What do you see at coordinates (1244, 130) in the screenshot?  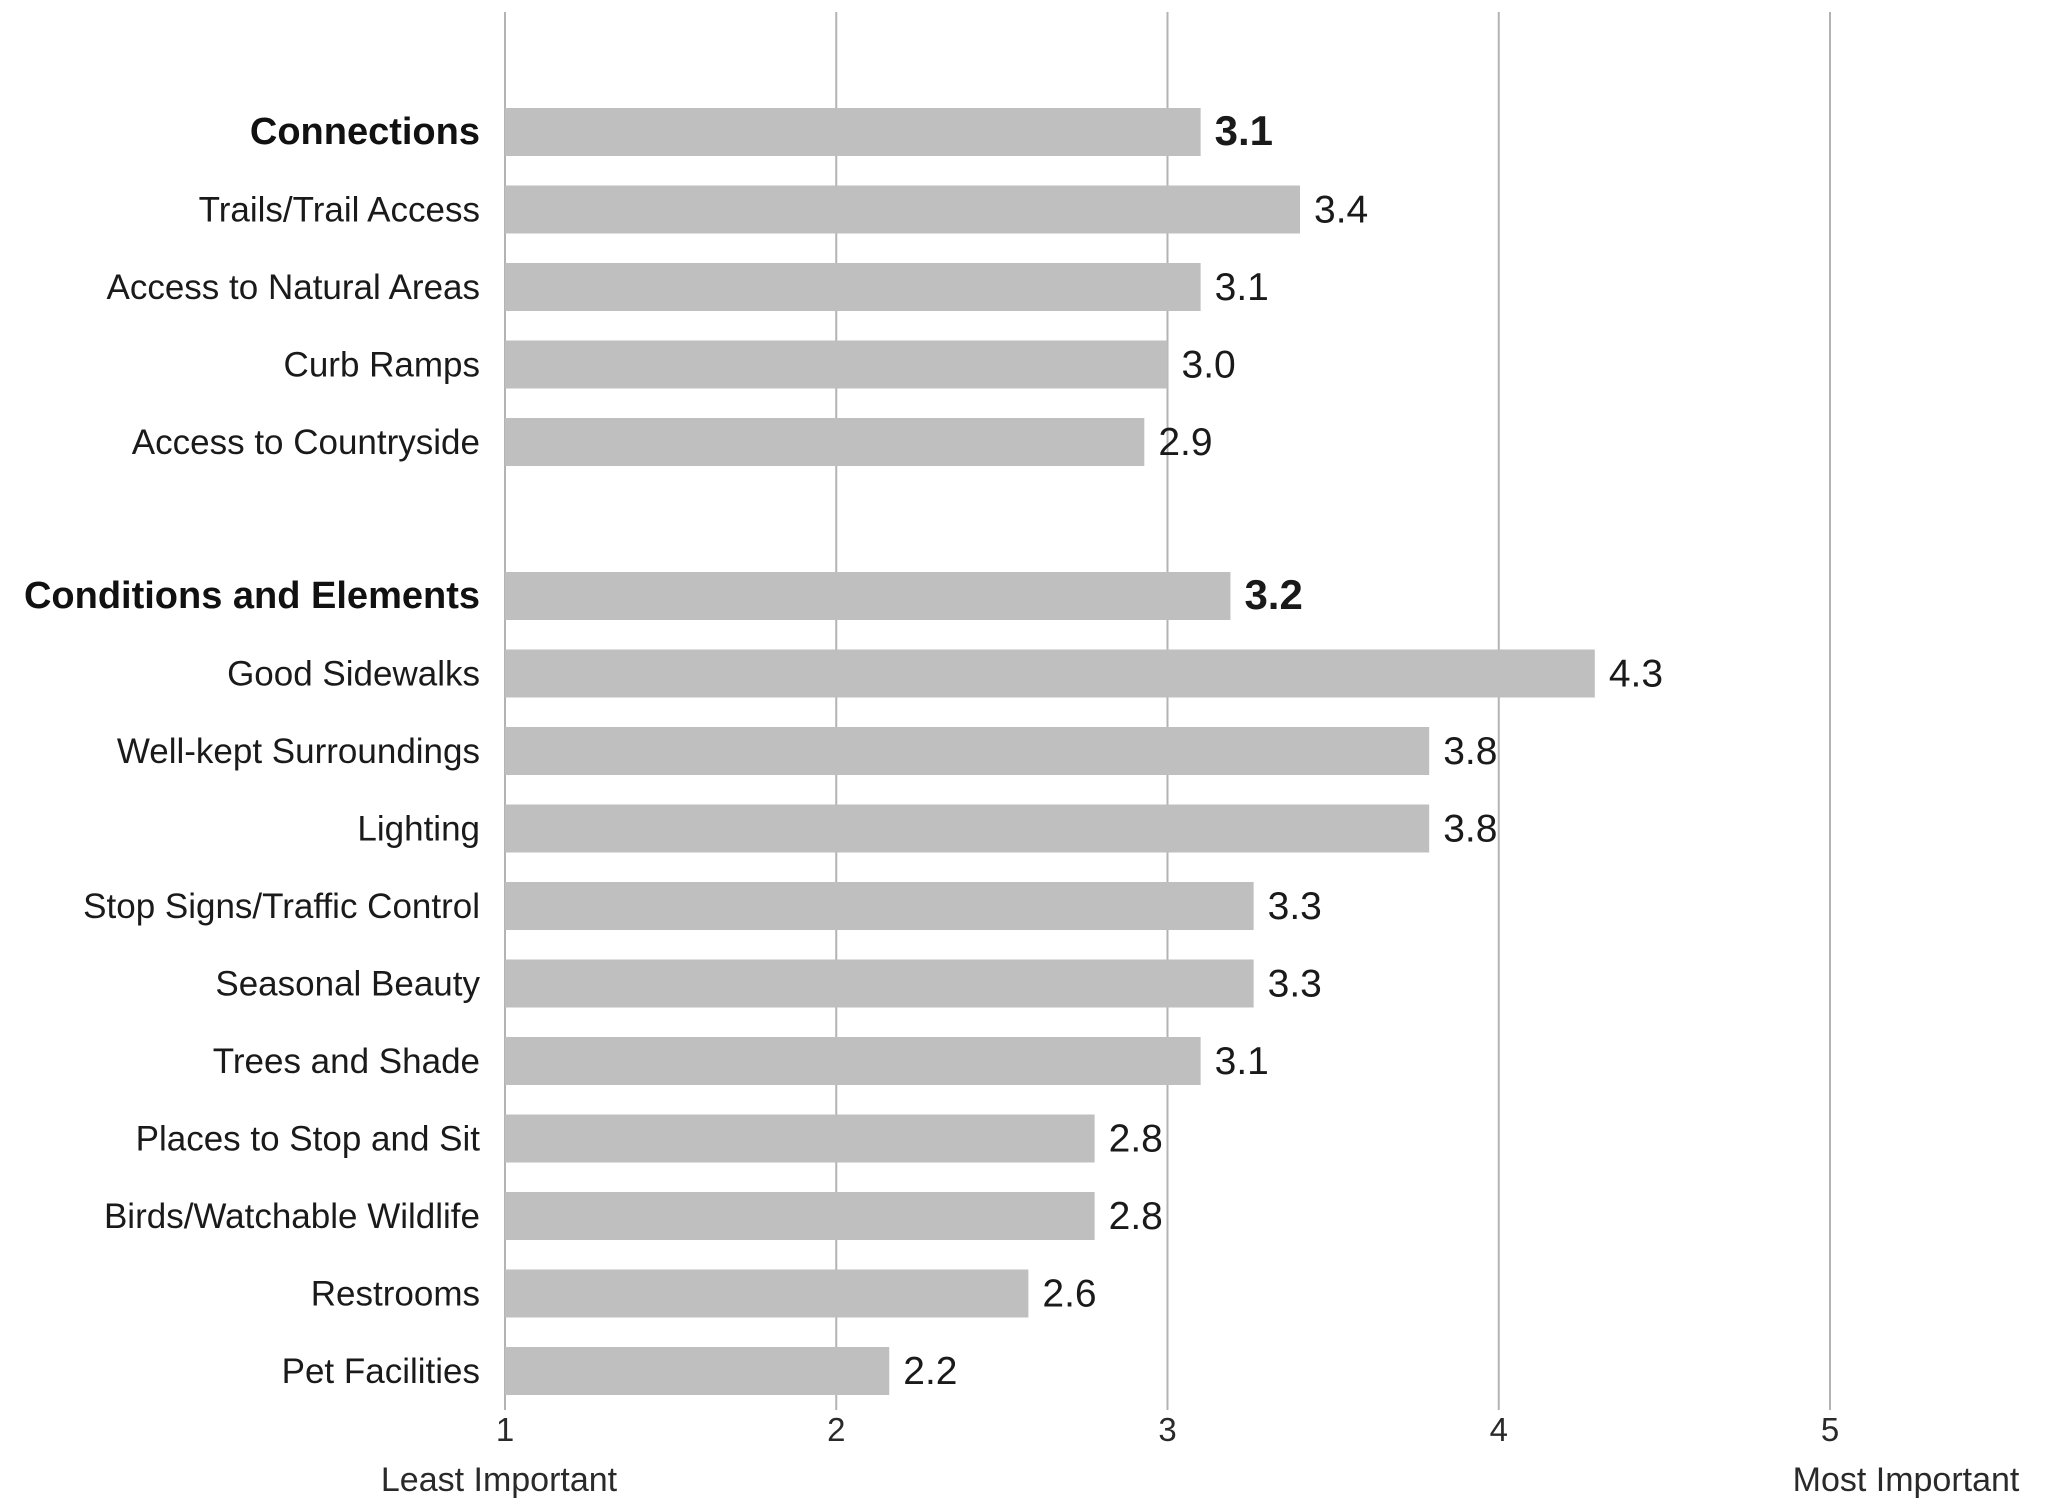 I see `group-value-label: 3.1` at bounding box center [1244, 130].